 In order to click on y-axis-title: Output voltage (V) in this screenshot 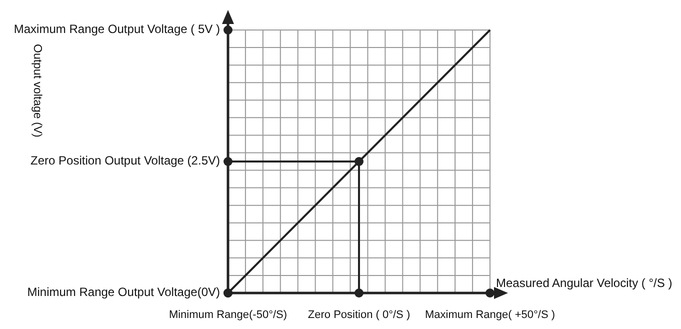, I will do `click(37, 91)`.